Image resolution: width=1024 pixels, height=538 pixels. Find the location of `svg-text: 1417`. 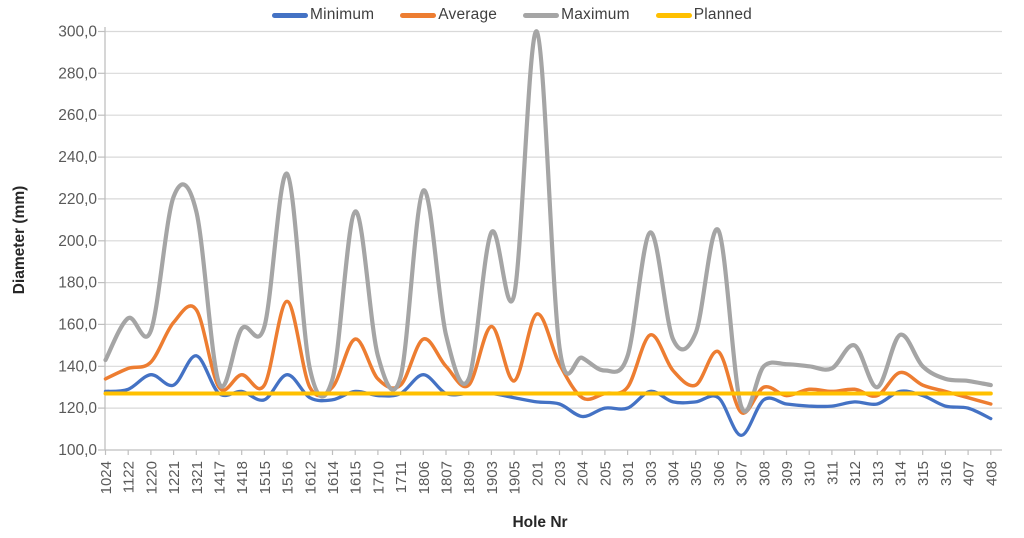

svg-text: 1417 is located at coordinates (220, 477).